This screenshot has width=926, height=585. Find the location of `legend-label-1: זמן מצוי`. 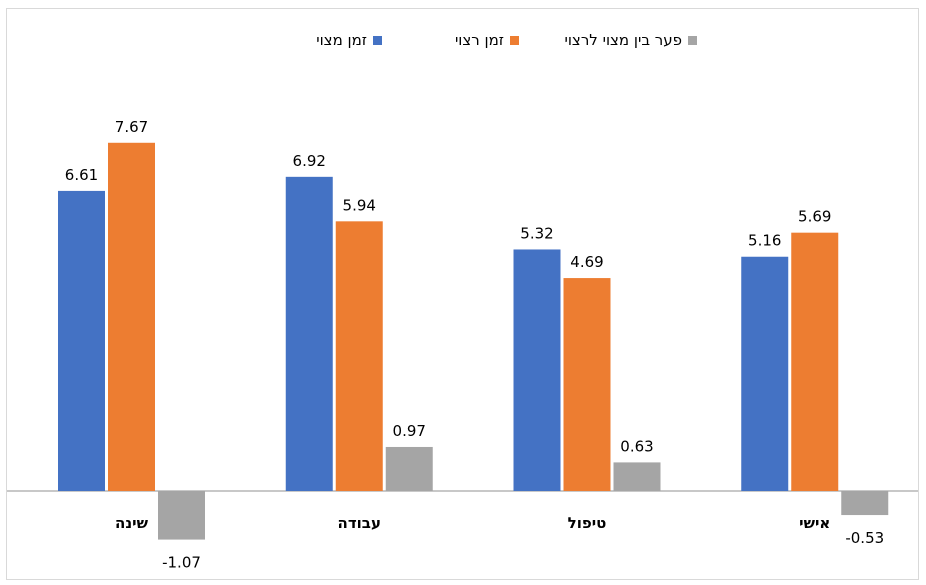

legend-label-1: זמן מצוי is located at coordinates (341, 40).